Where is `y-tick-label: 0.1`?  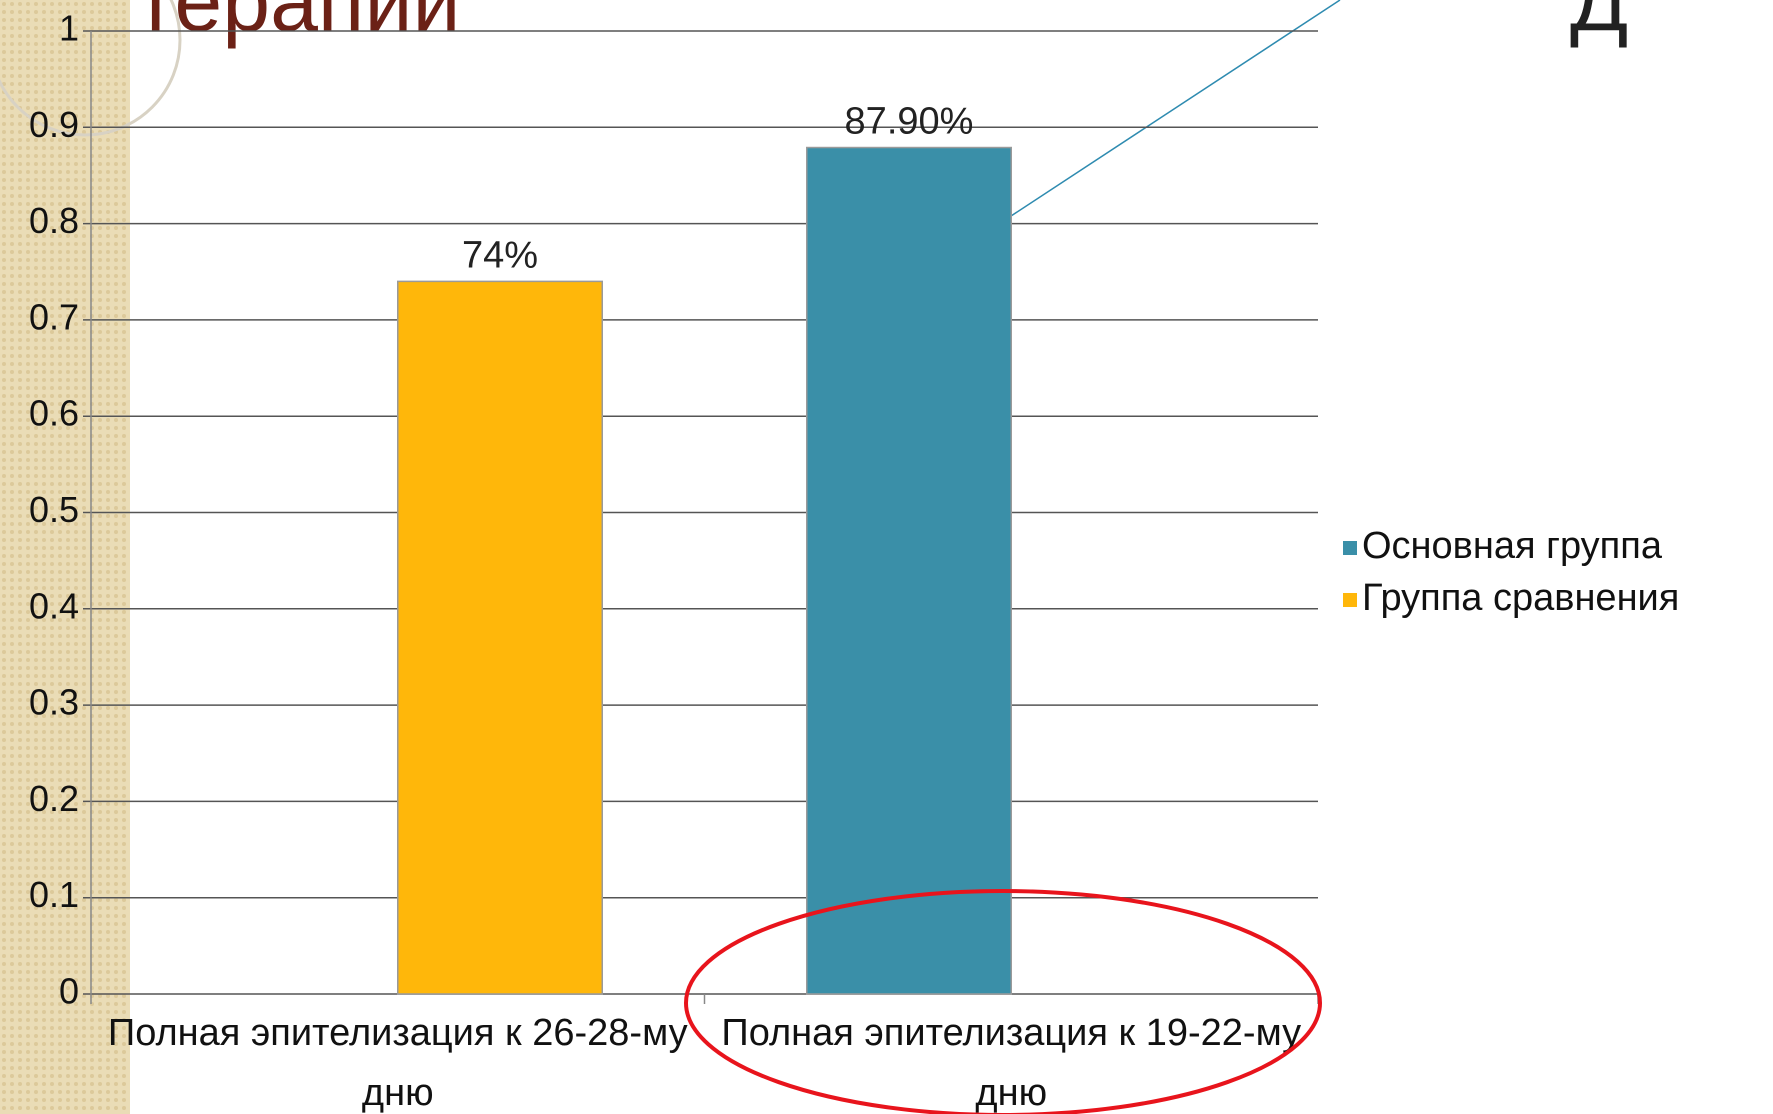
y-tick-label: 0.1 is located at coordinates (54, 894).